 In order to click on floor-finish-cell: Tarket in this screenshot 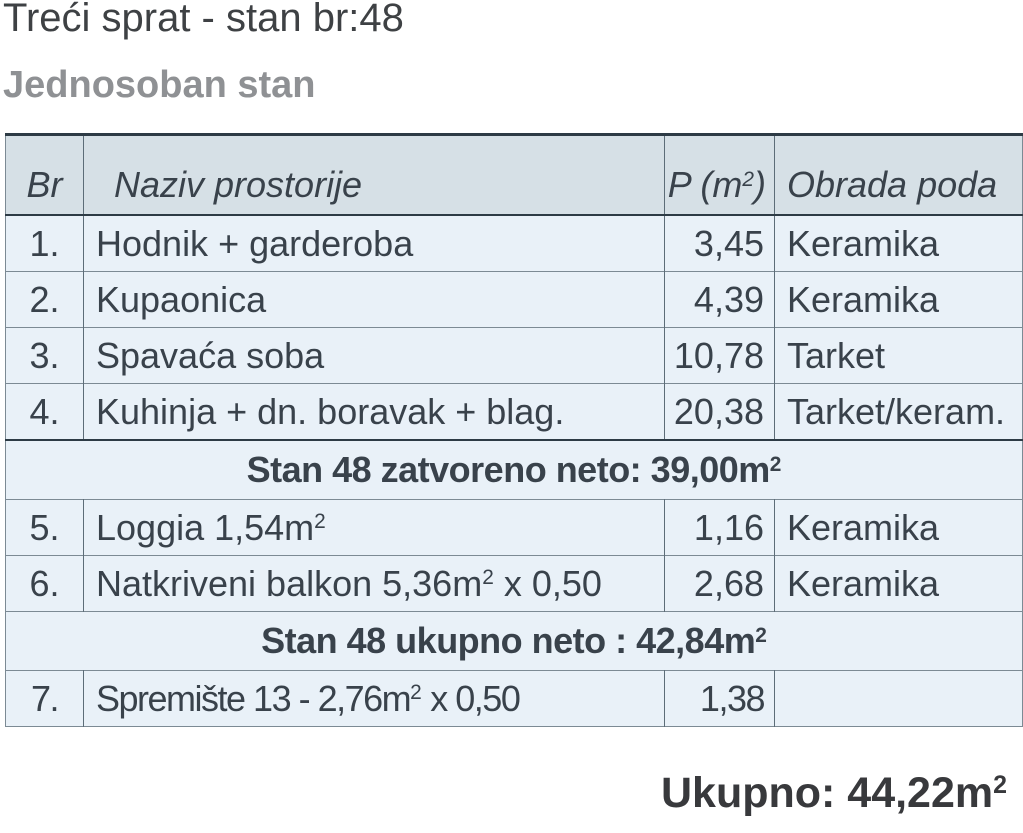, I will do `click(898, 355)`.